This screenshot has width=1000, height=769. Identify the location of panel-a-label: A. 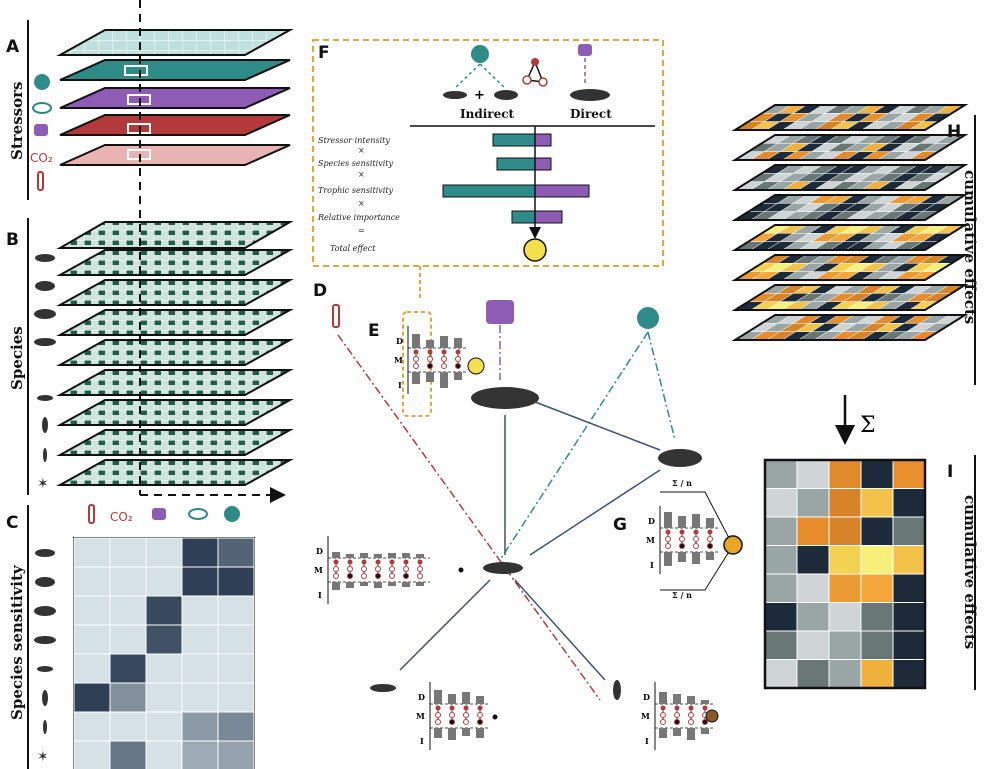
(13, 47).